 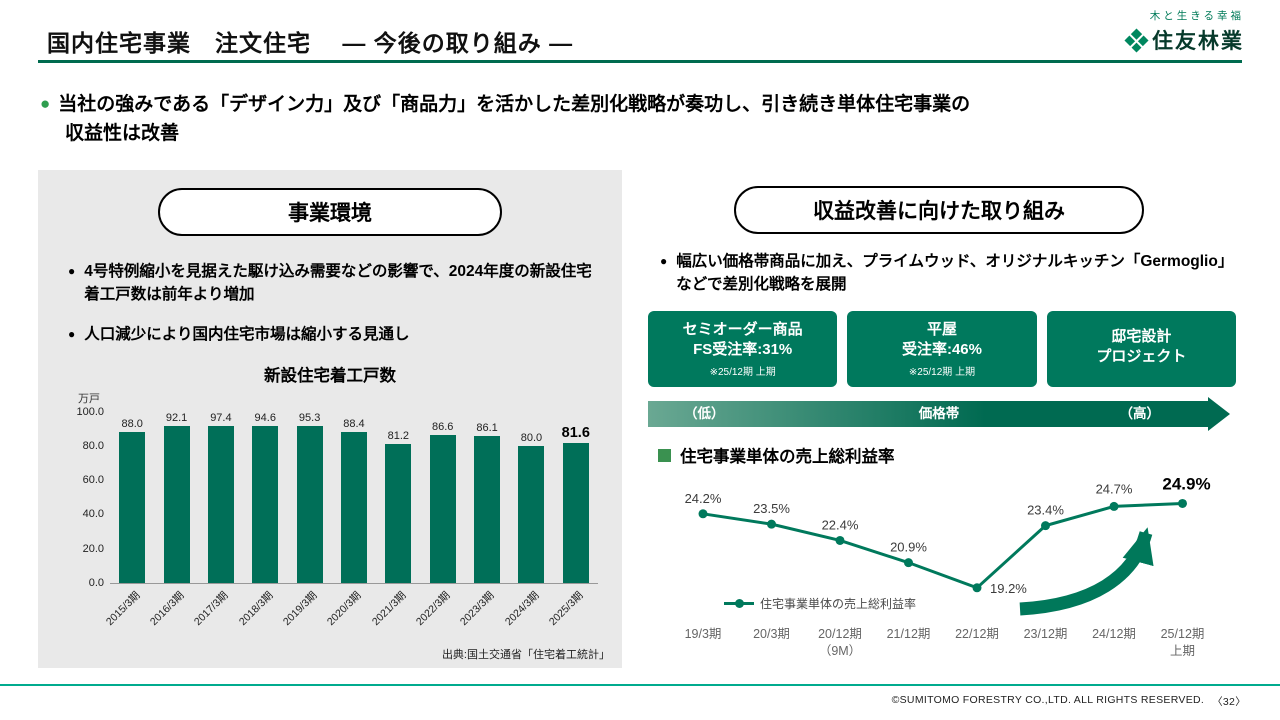 What do you see at coordinates (840, 524) in the screenshot?
I see `point-label: 22.4%` at bounding box center [840, 524].